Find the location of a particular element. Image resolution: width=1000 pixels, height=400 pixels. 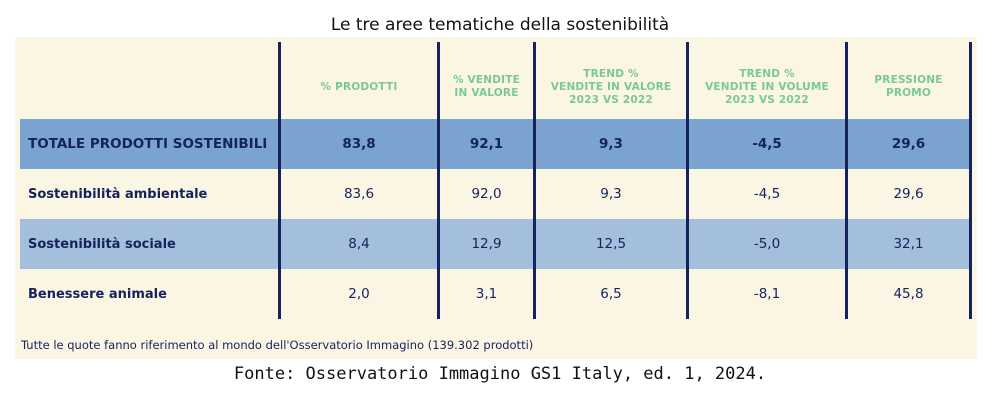

table-cell: 6,5 is located at coordinates (611, 294).